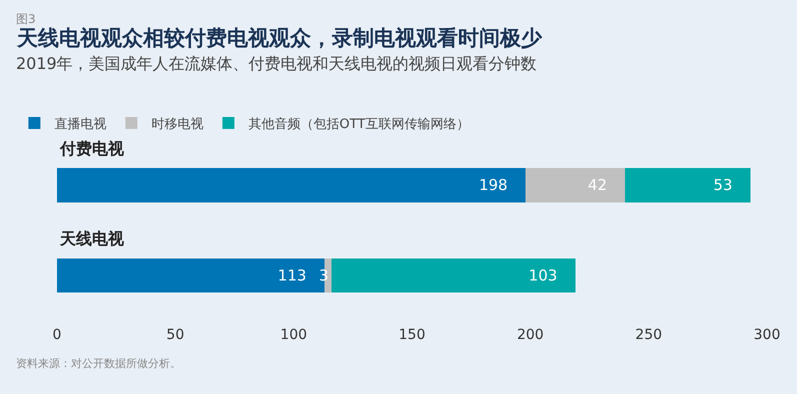 The height and width of the screenshot is (394, 797). What do you see at coordinates (730, 185) in the screenshot?
I see `data-label: 53` at bounding box center [730, 185].